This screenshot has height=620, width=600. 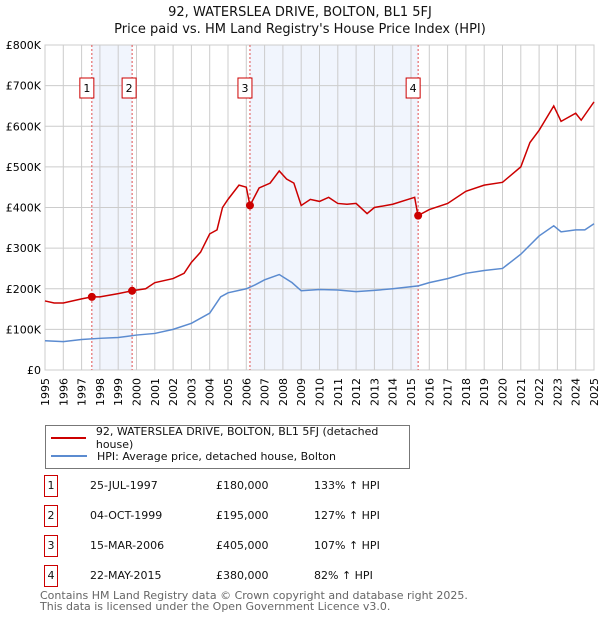 What do you see at coordinates (374, 392) in the screenshot?
I see `x-tick-label: 2013` at bounding box center [374, 392].